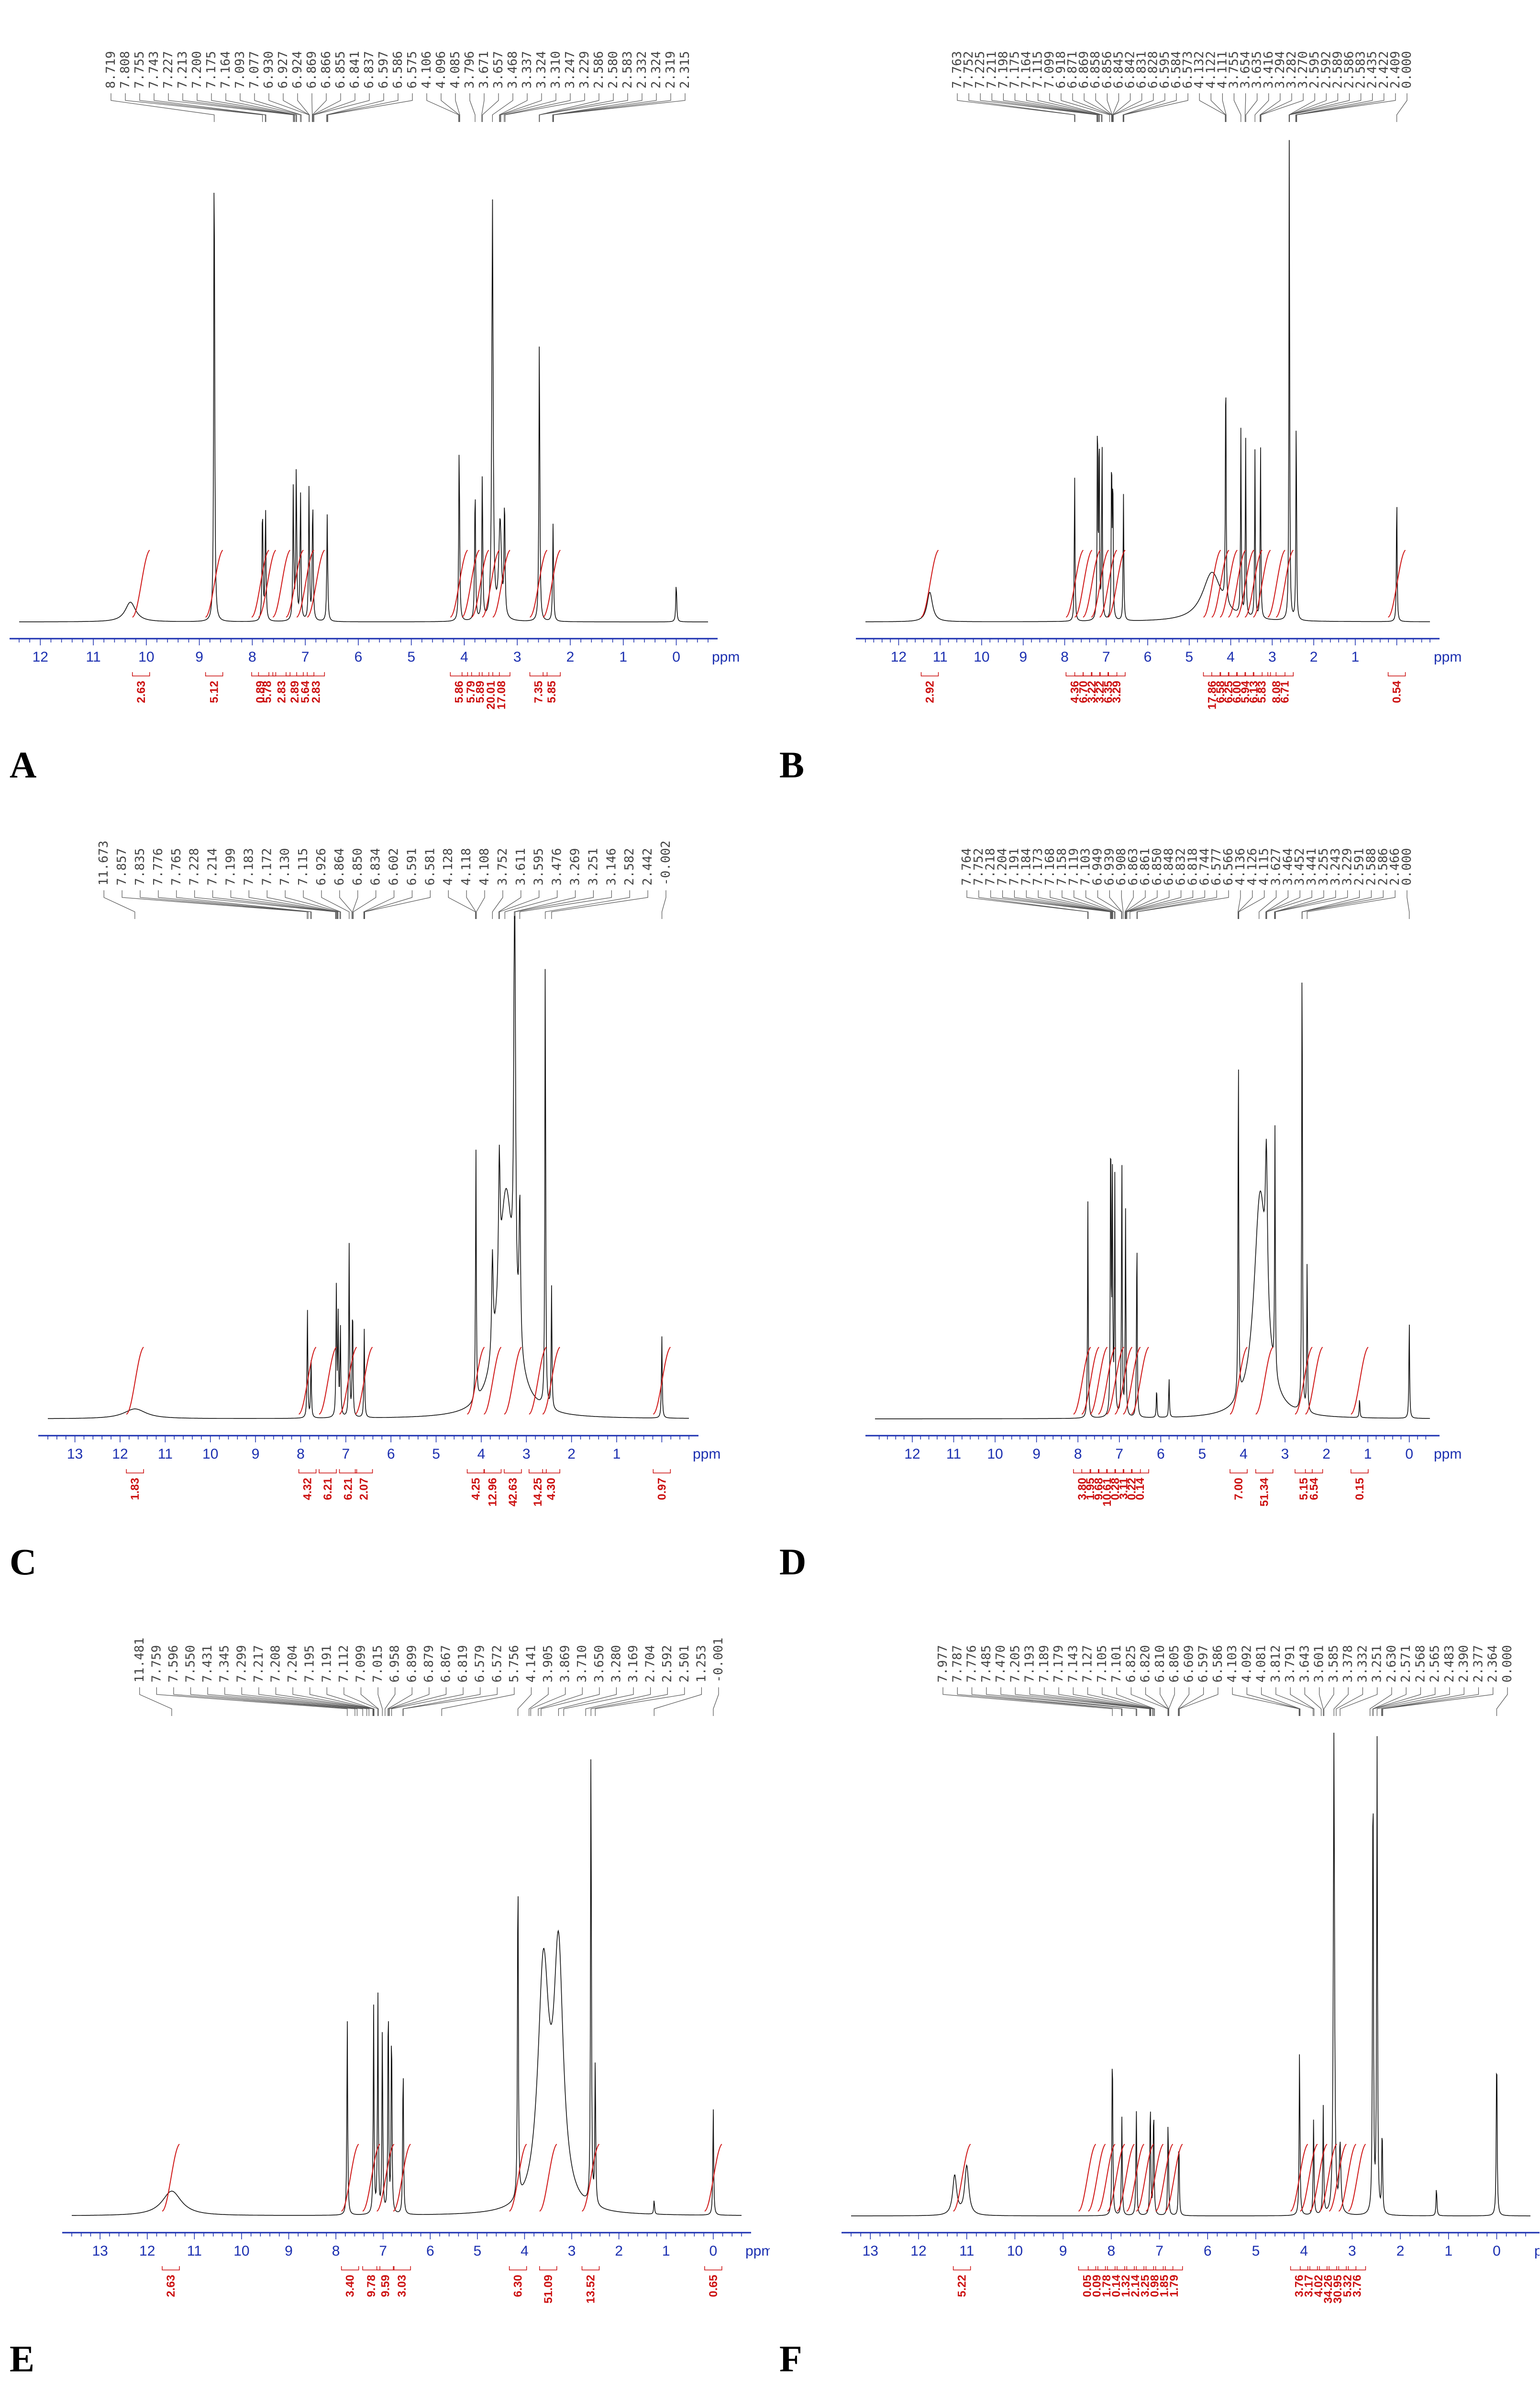 The image size is (1540, 2391). I want to click on peak-label: 7.099, so click(1049, 70).